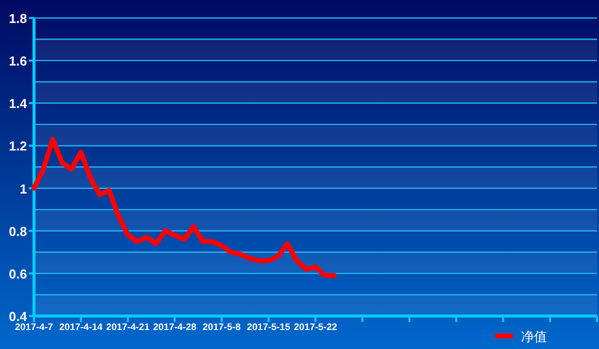 This screenshot has width=599, height=349. Describe the element at coordinates (17, 146) in the screenshot. I see `y-tick-label: 1.2` at that location.